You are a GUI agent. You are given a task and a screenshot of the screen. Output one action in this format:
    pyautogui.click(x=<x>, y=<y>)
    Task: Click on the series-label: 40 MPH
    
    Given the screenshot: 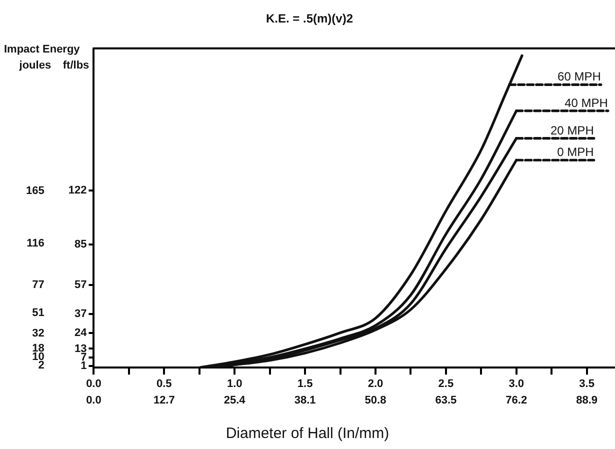 What is the action you would take?
    pyautogui.click(x=586, y=103)
    